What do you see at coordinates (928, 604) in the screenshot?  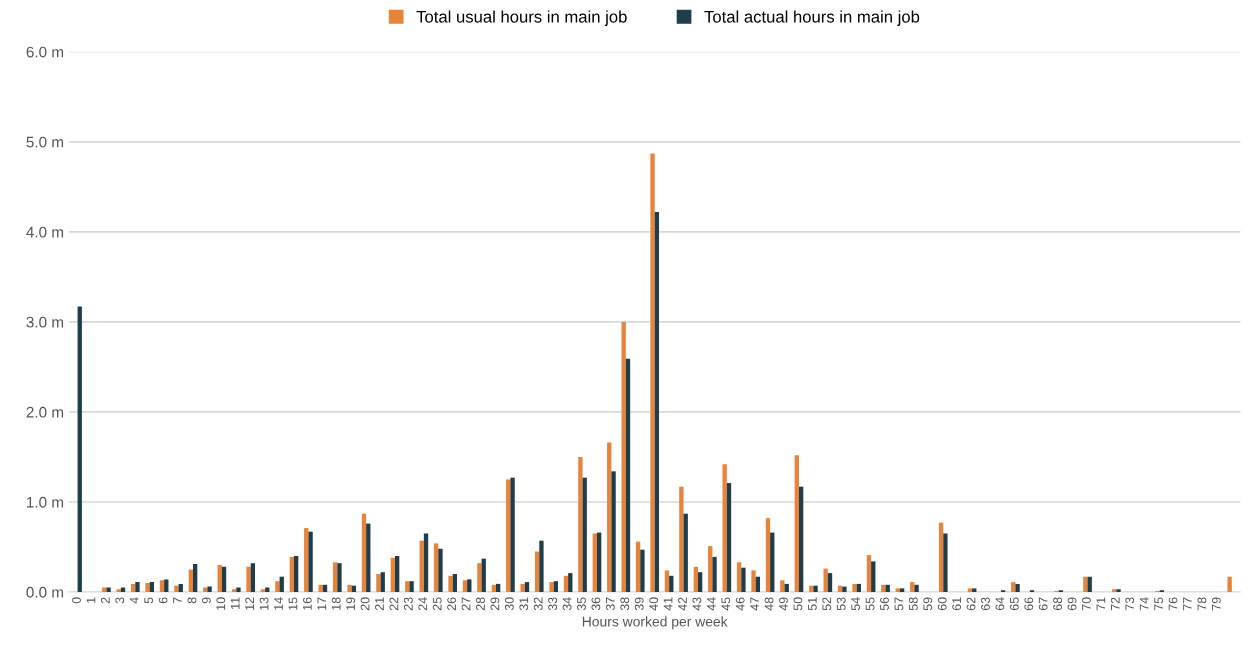 I see `x-tick-label: 59` at bounding box center [928, 604].